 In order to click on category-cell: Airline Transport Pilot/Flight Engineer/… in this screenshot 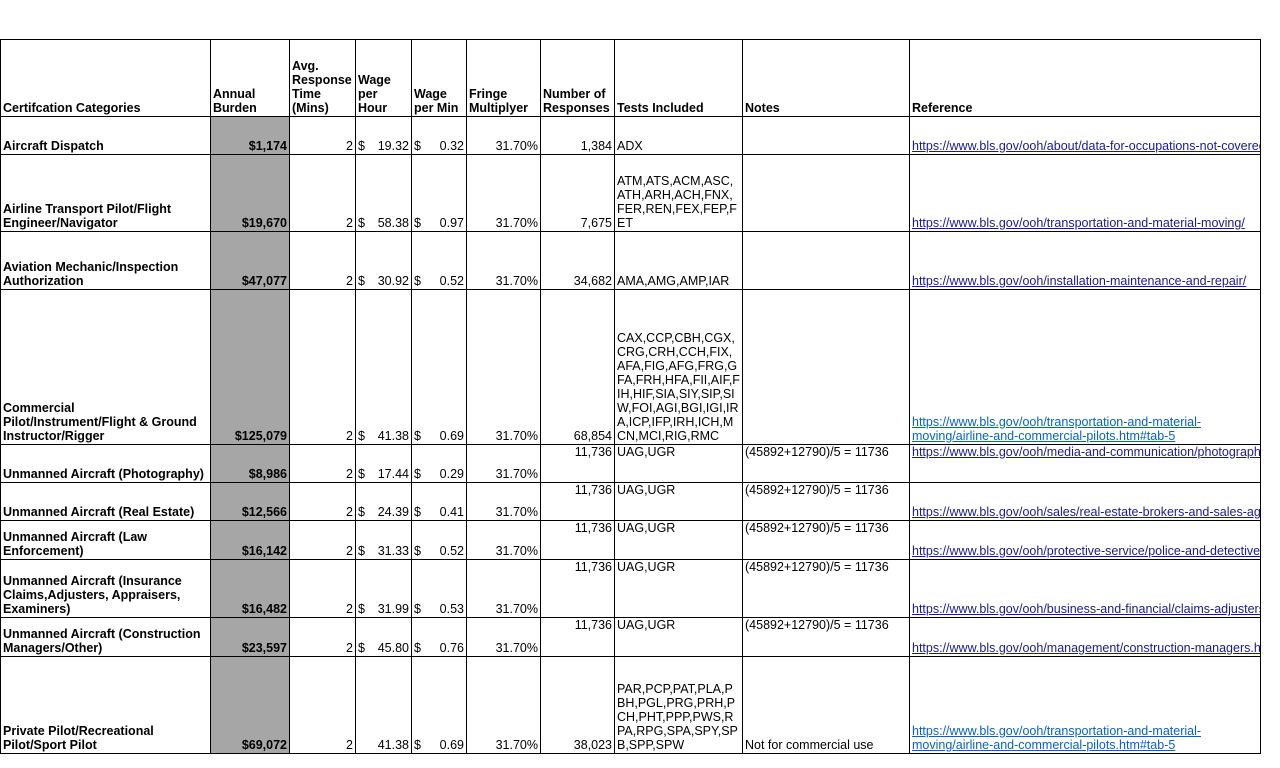, I will do `click(105, 193)`.